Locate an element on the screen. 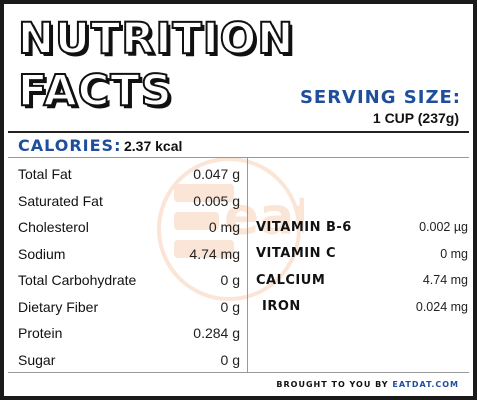  nutrient-row: Sodium 4.74 mg is located at coordinates (129, 254).